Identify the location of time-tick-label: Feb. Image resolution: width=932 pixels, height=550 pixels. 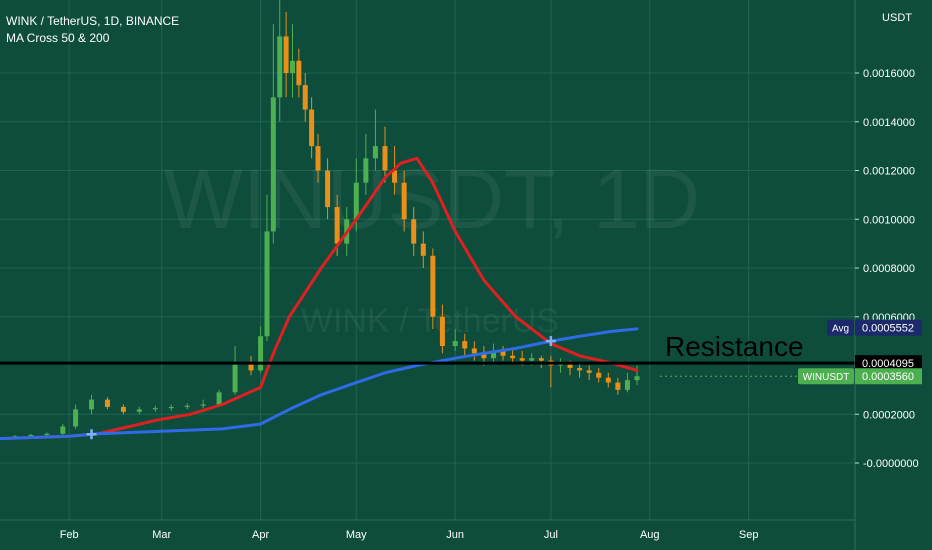
(69, 535).